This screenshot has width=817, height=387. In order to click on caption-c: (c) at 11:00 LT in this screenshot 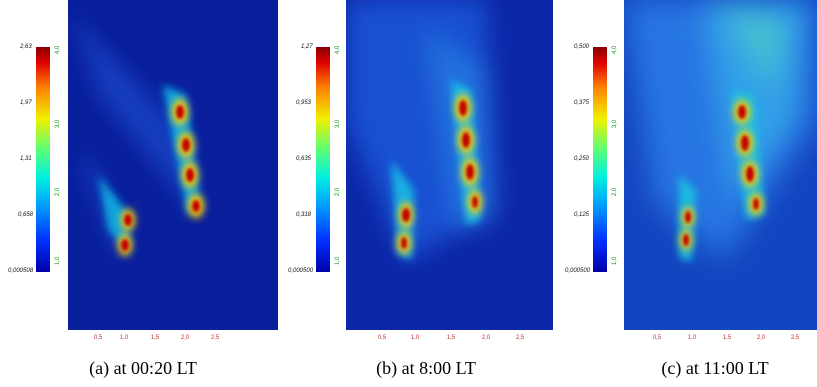, I will do `click(715, 368)`.